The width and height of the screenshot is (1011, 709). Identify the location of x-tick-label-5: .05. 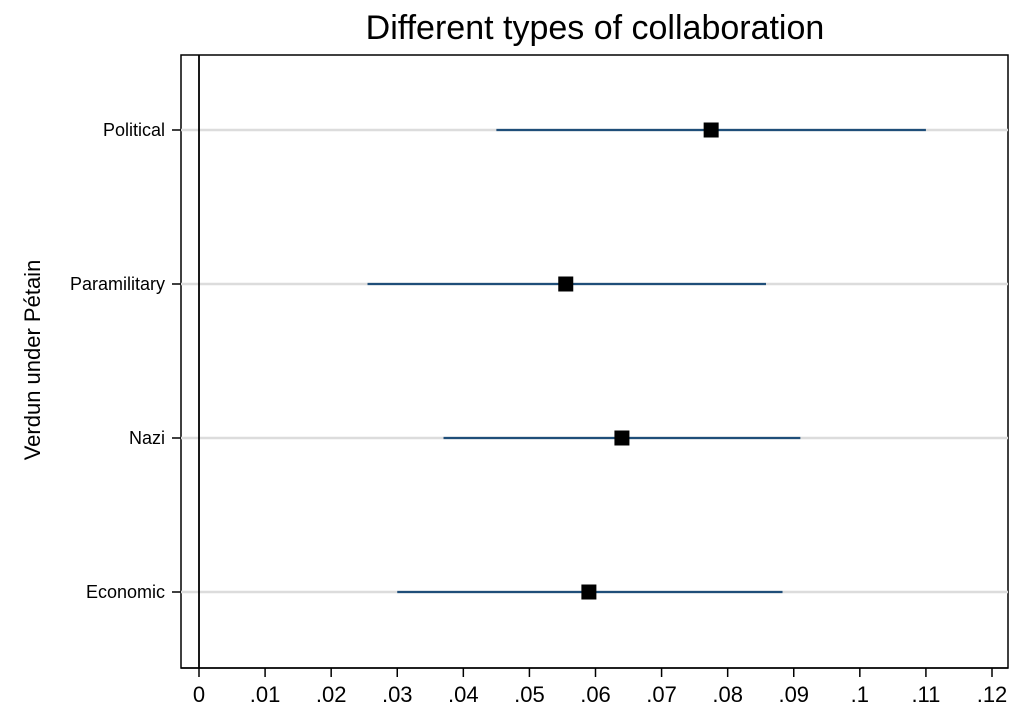
(529, 694).